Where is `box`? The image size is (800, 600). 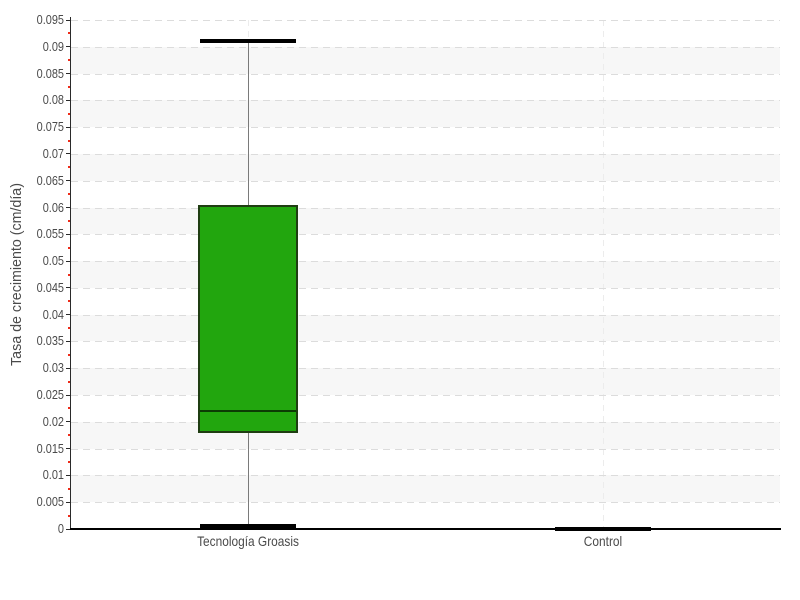 box is located at coordinates (248, 318).